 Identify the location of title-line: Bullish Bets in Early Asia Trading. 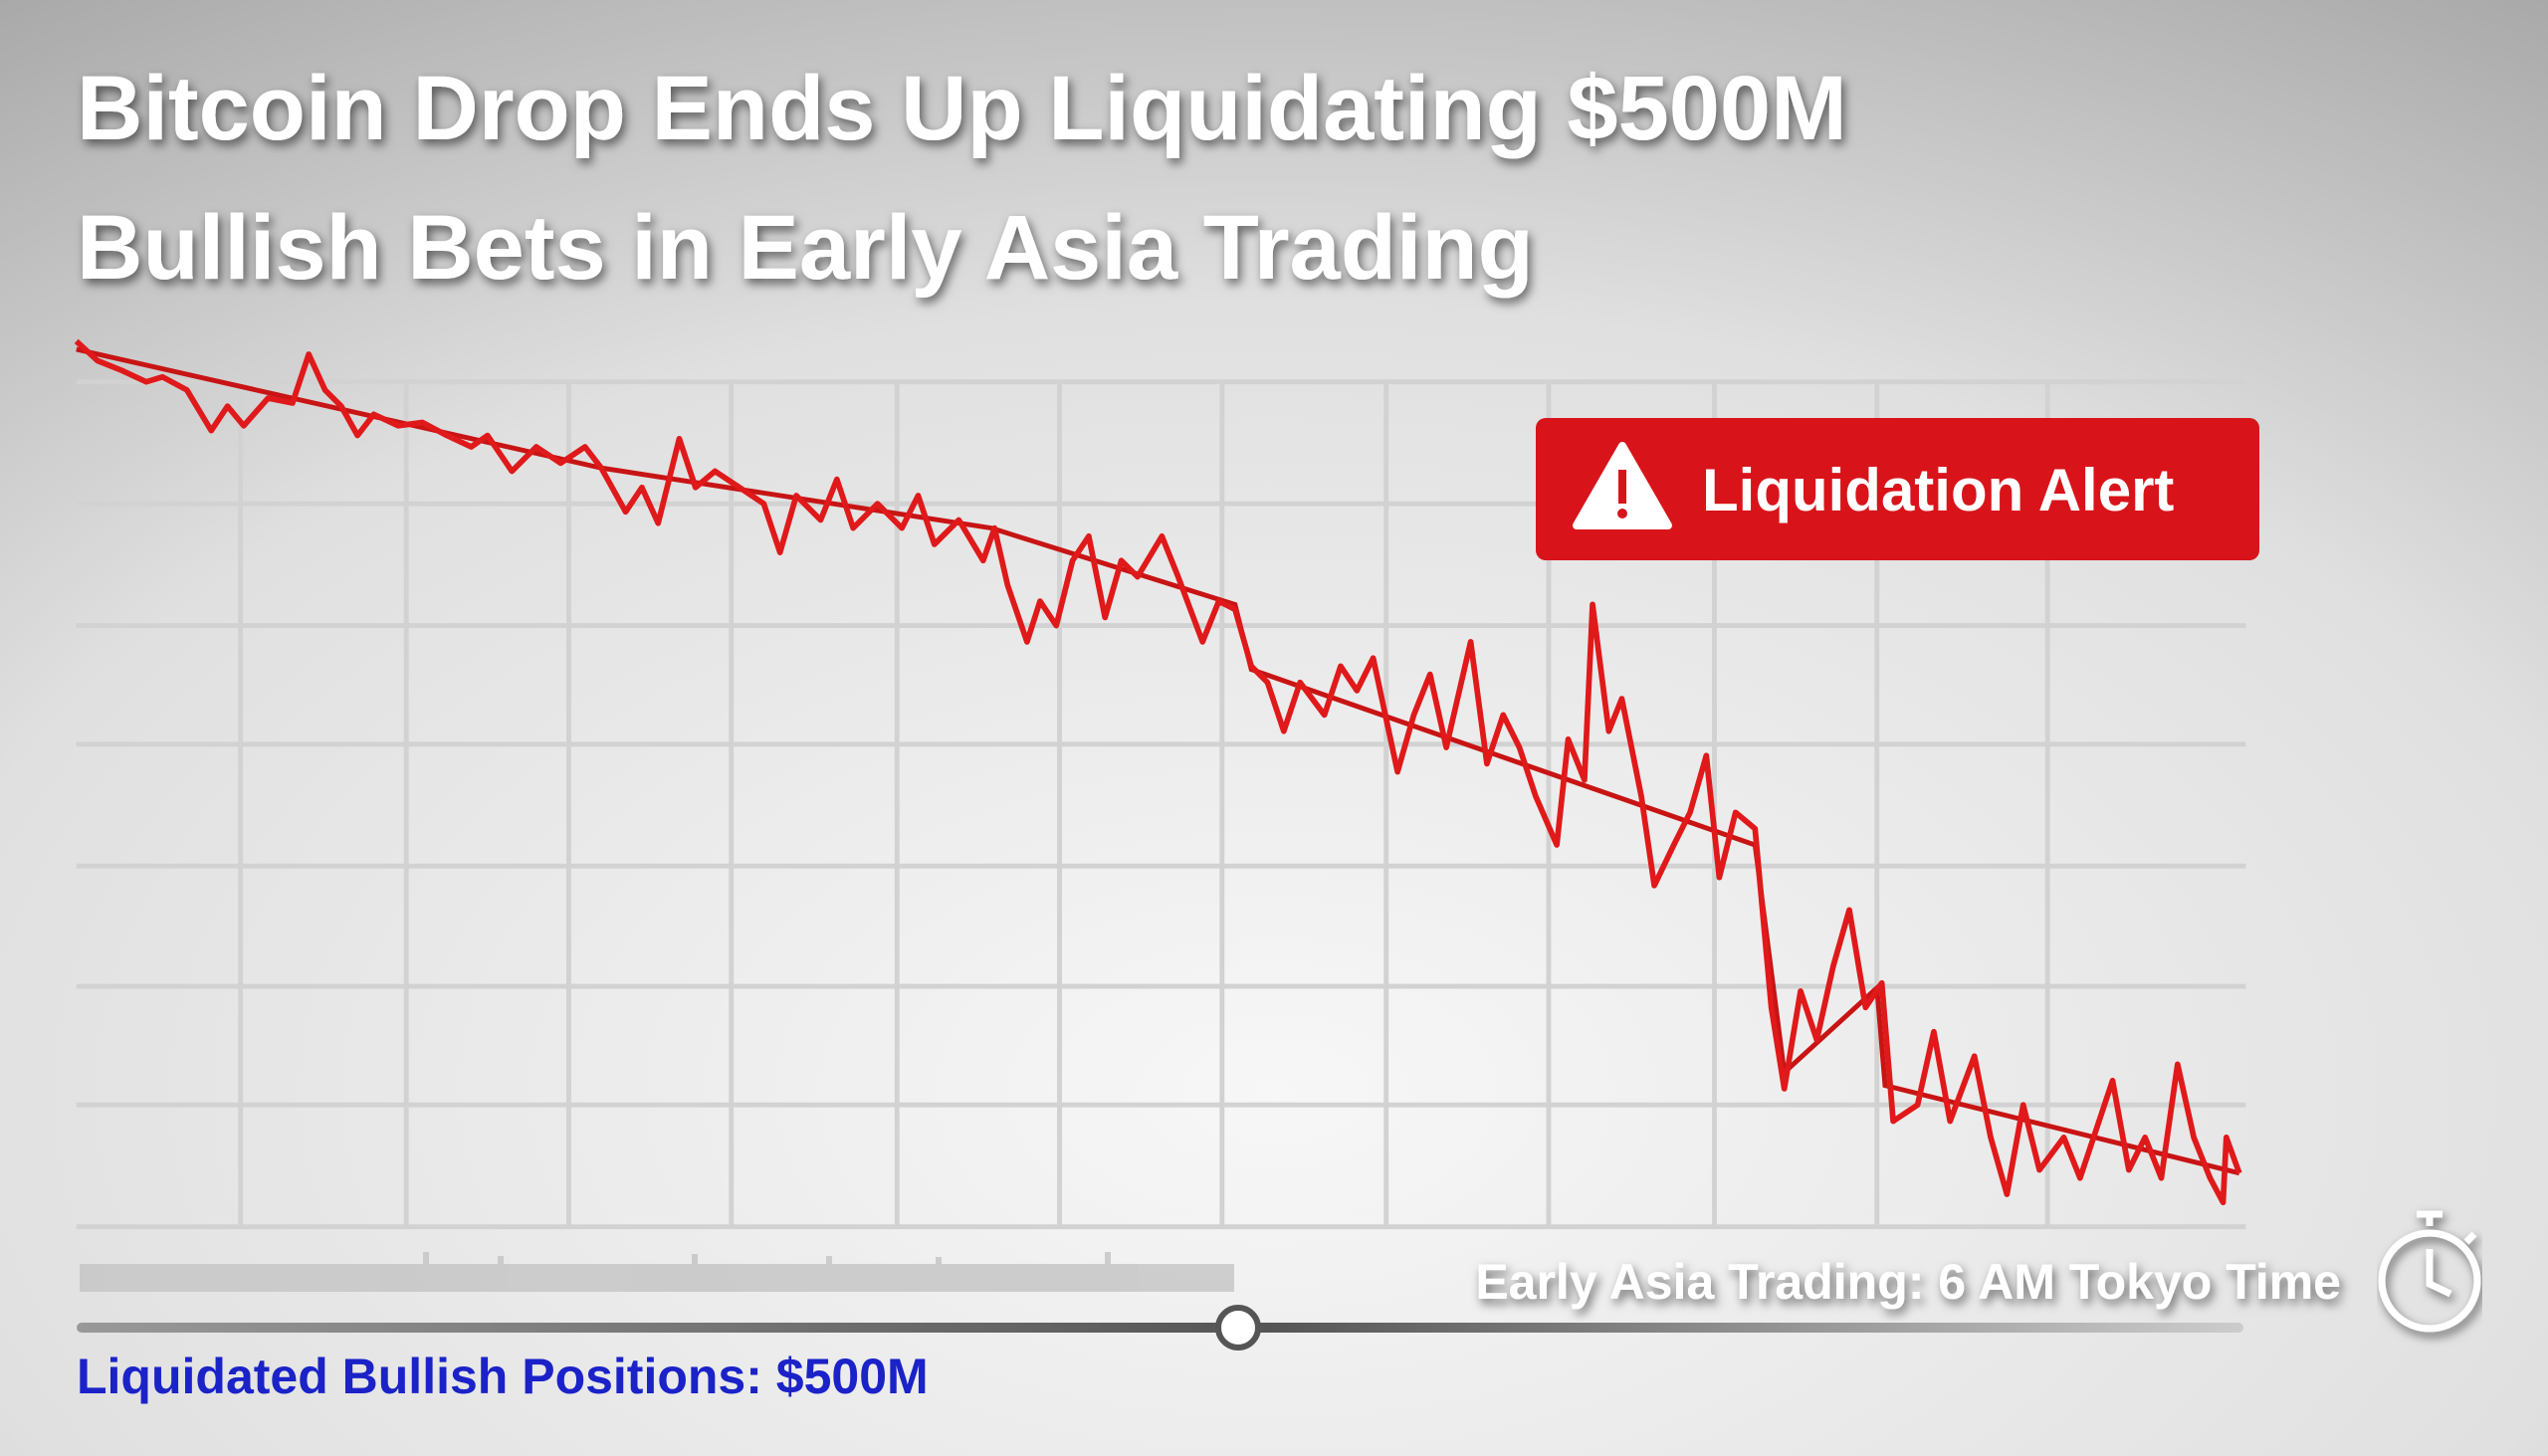
(805, 248).